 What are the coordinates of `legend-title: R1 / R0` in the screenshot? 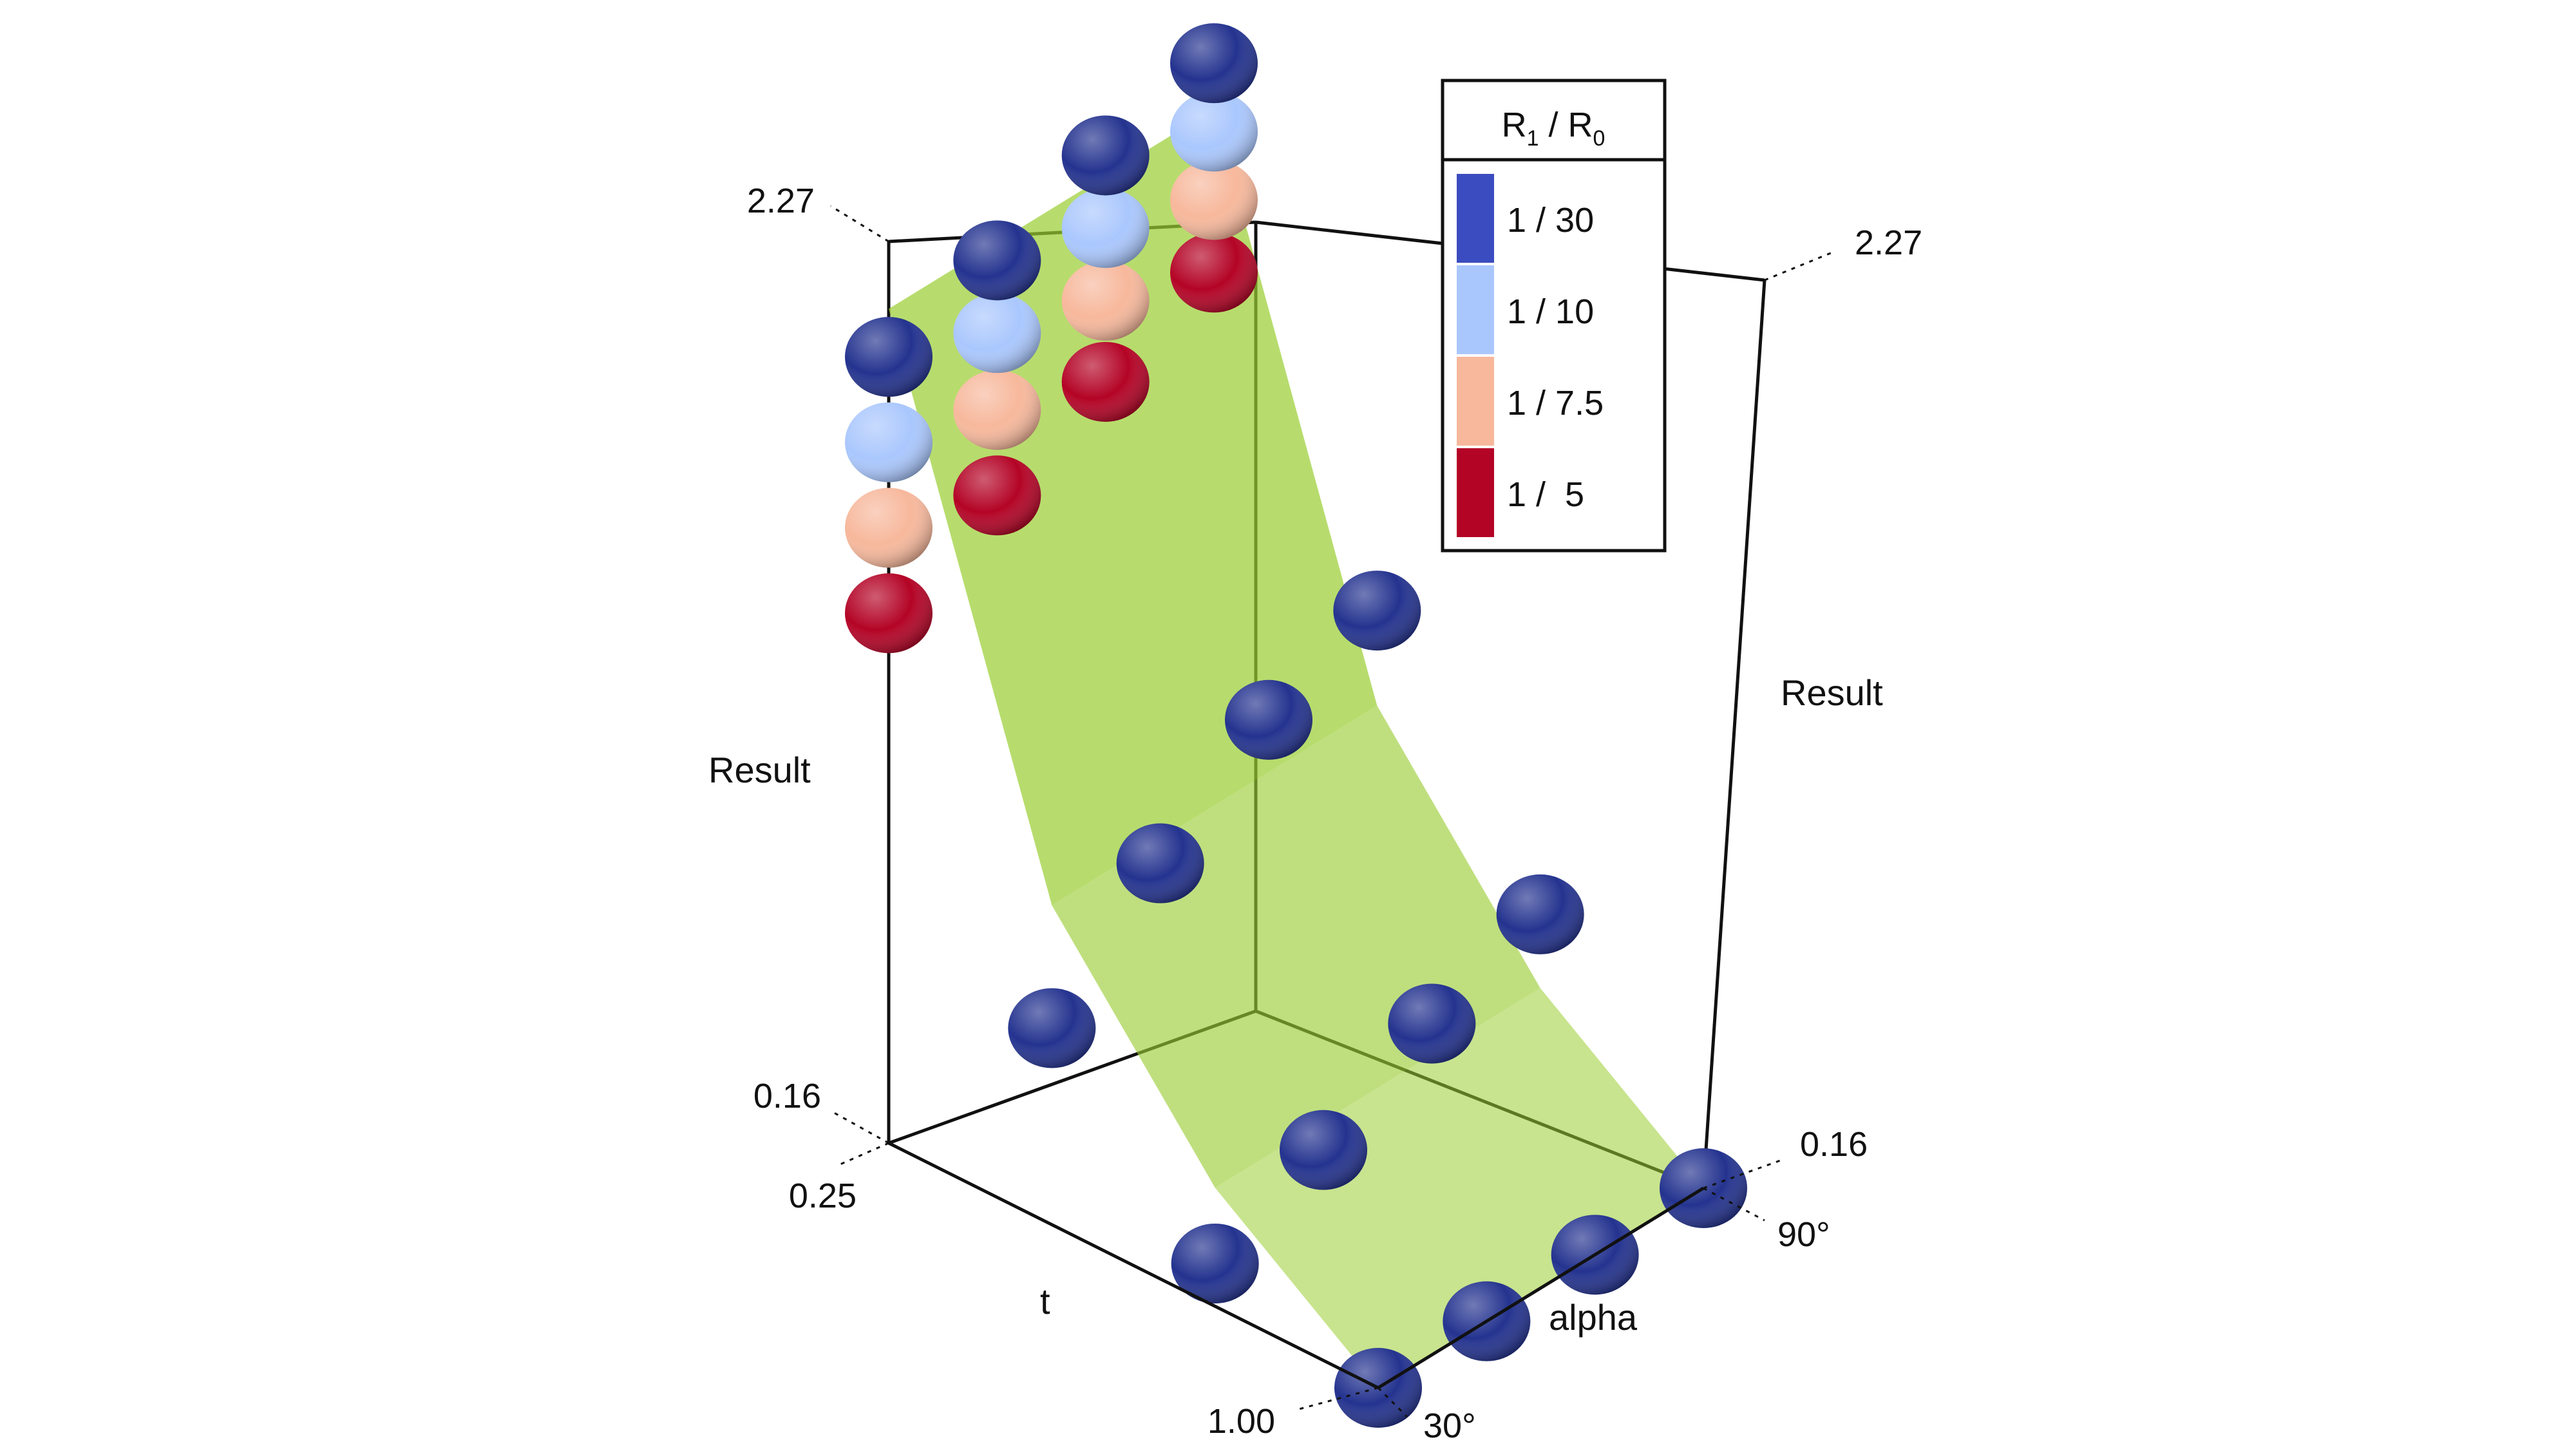 It's located at (1554, 128).